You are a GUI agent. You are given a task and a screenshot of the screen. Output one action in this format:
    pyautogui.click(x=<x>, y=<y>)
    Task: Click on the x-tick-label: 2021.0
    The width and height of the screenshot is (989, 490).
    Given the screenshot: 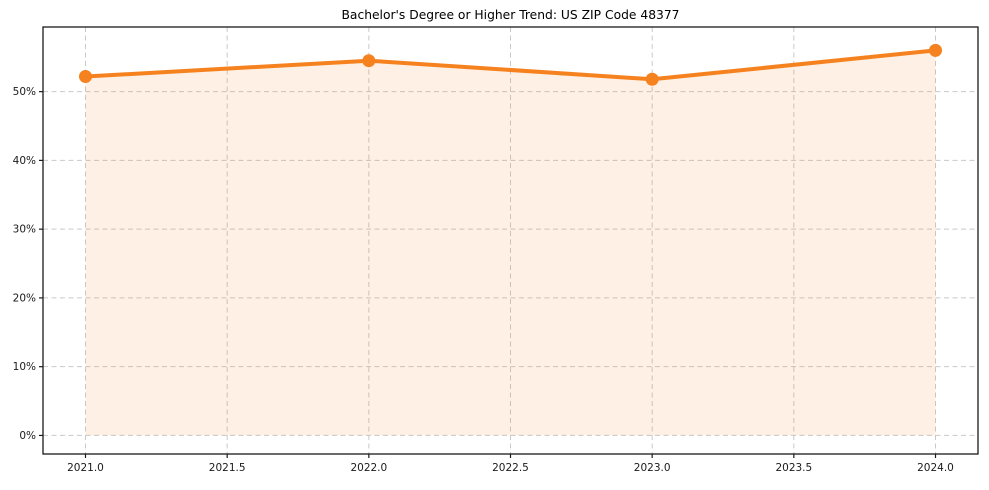 What is the action you would take?
    pyautogui.click(x=85, y=468)
    